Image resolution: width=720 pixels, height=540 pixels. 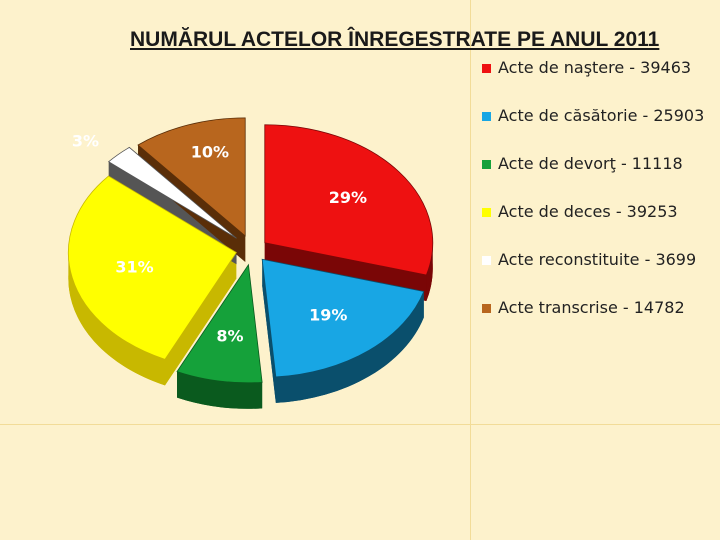 What do you see at coordinates (601, 115) in the screenshot?
I see `legend-label: Acte de căsătorie - 25903` at bounding box center [601, 115].